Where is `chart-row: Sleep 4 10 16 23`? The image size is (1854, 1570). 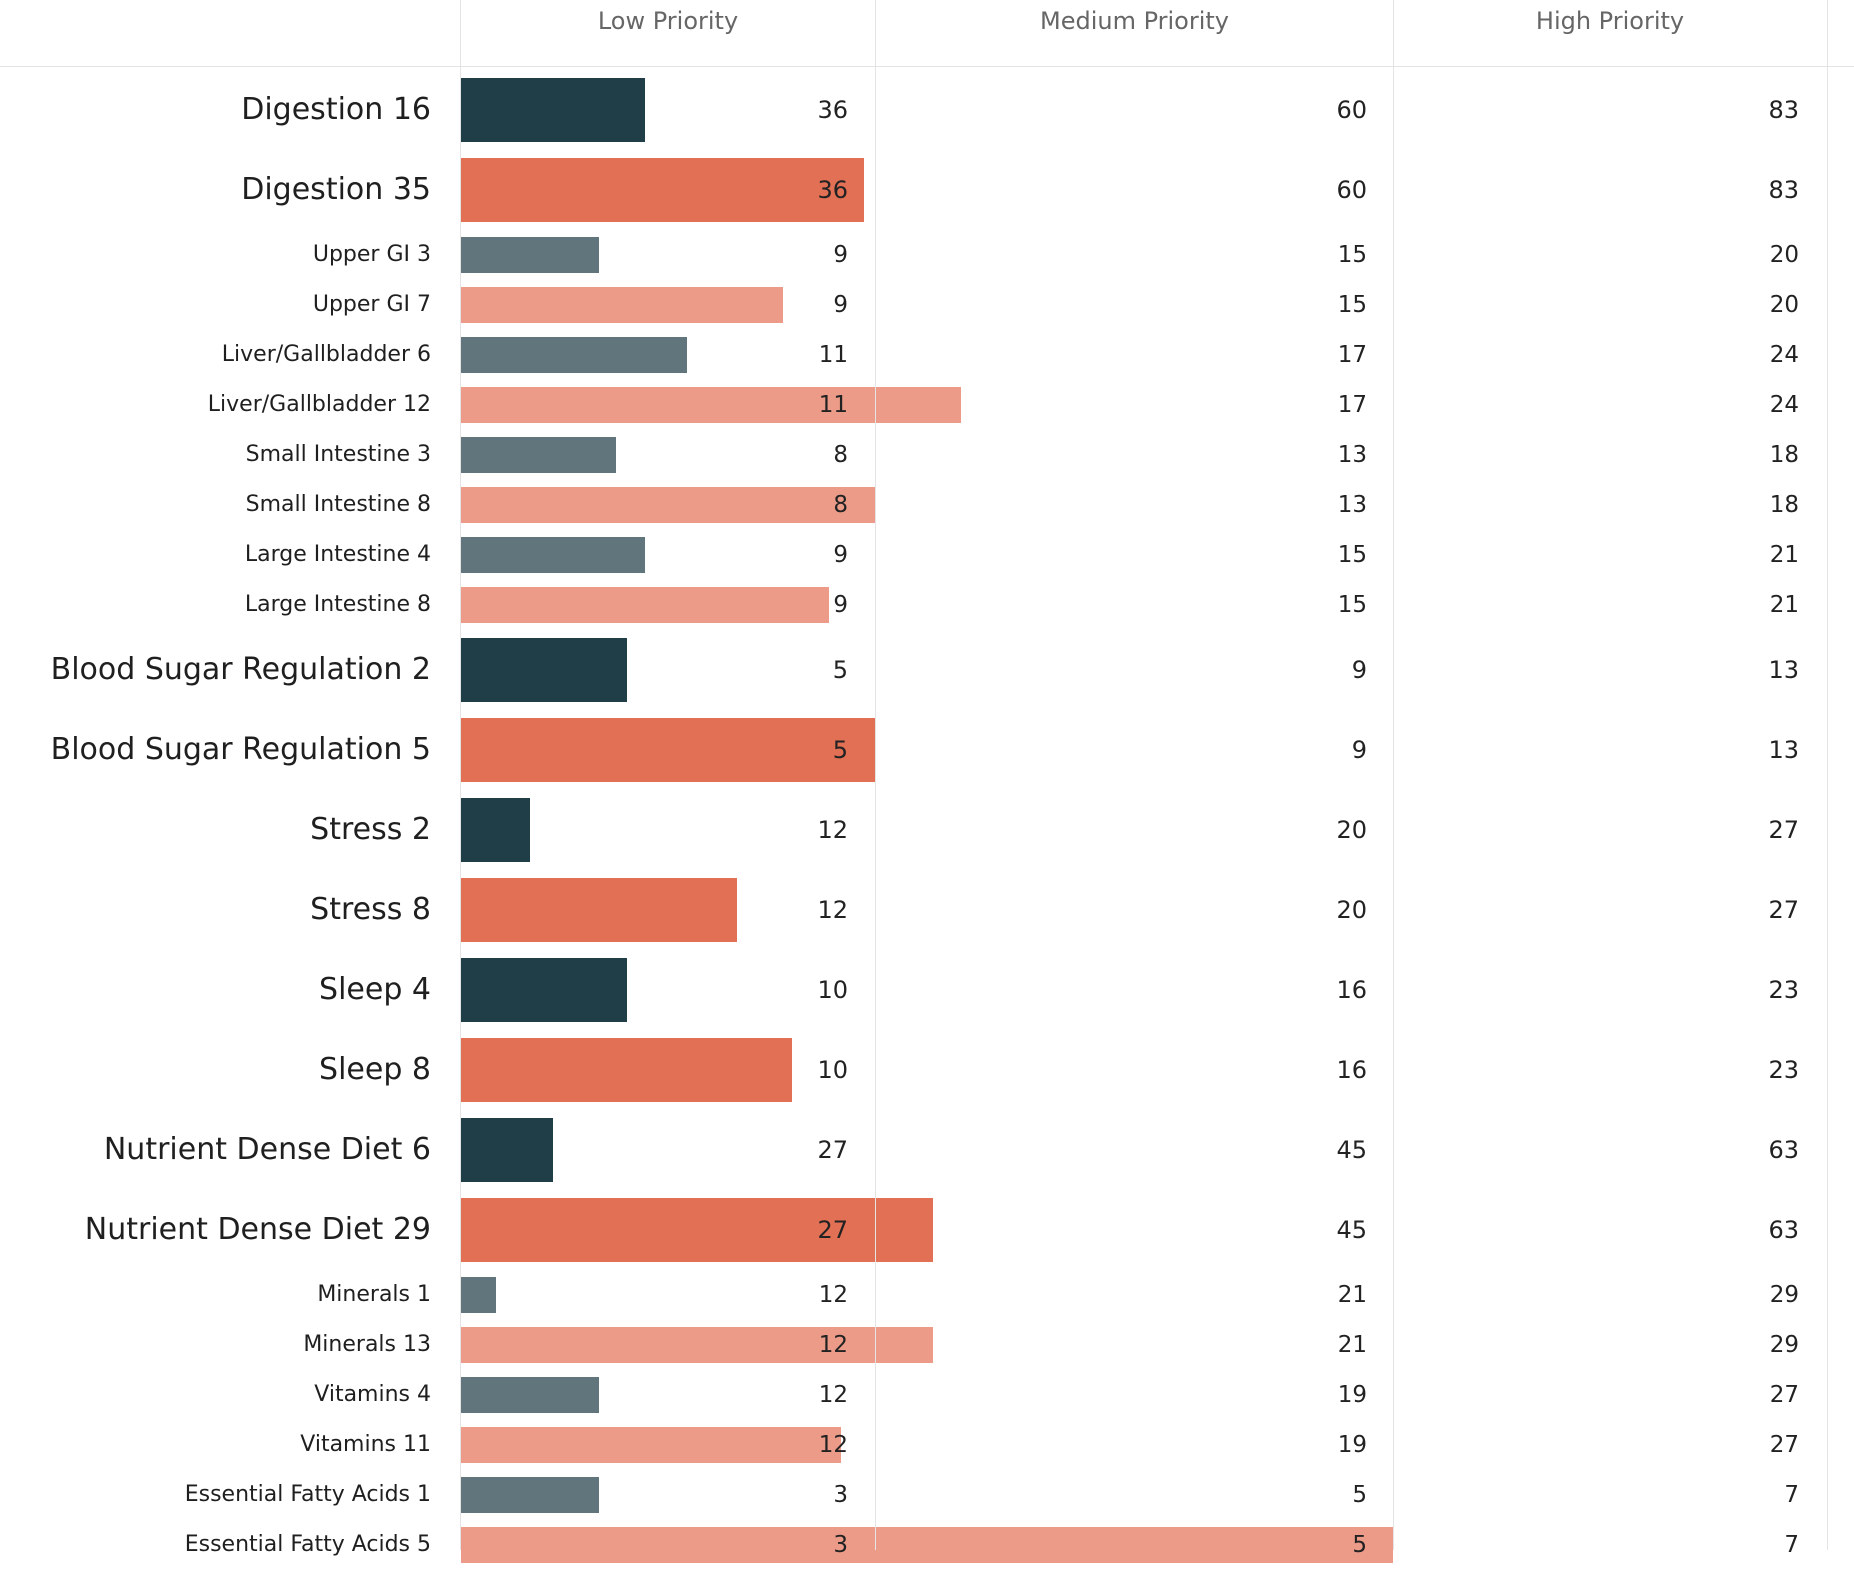
chart-row: Sleep 4 10 16 23 is located at coordinates (927, 990).